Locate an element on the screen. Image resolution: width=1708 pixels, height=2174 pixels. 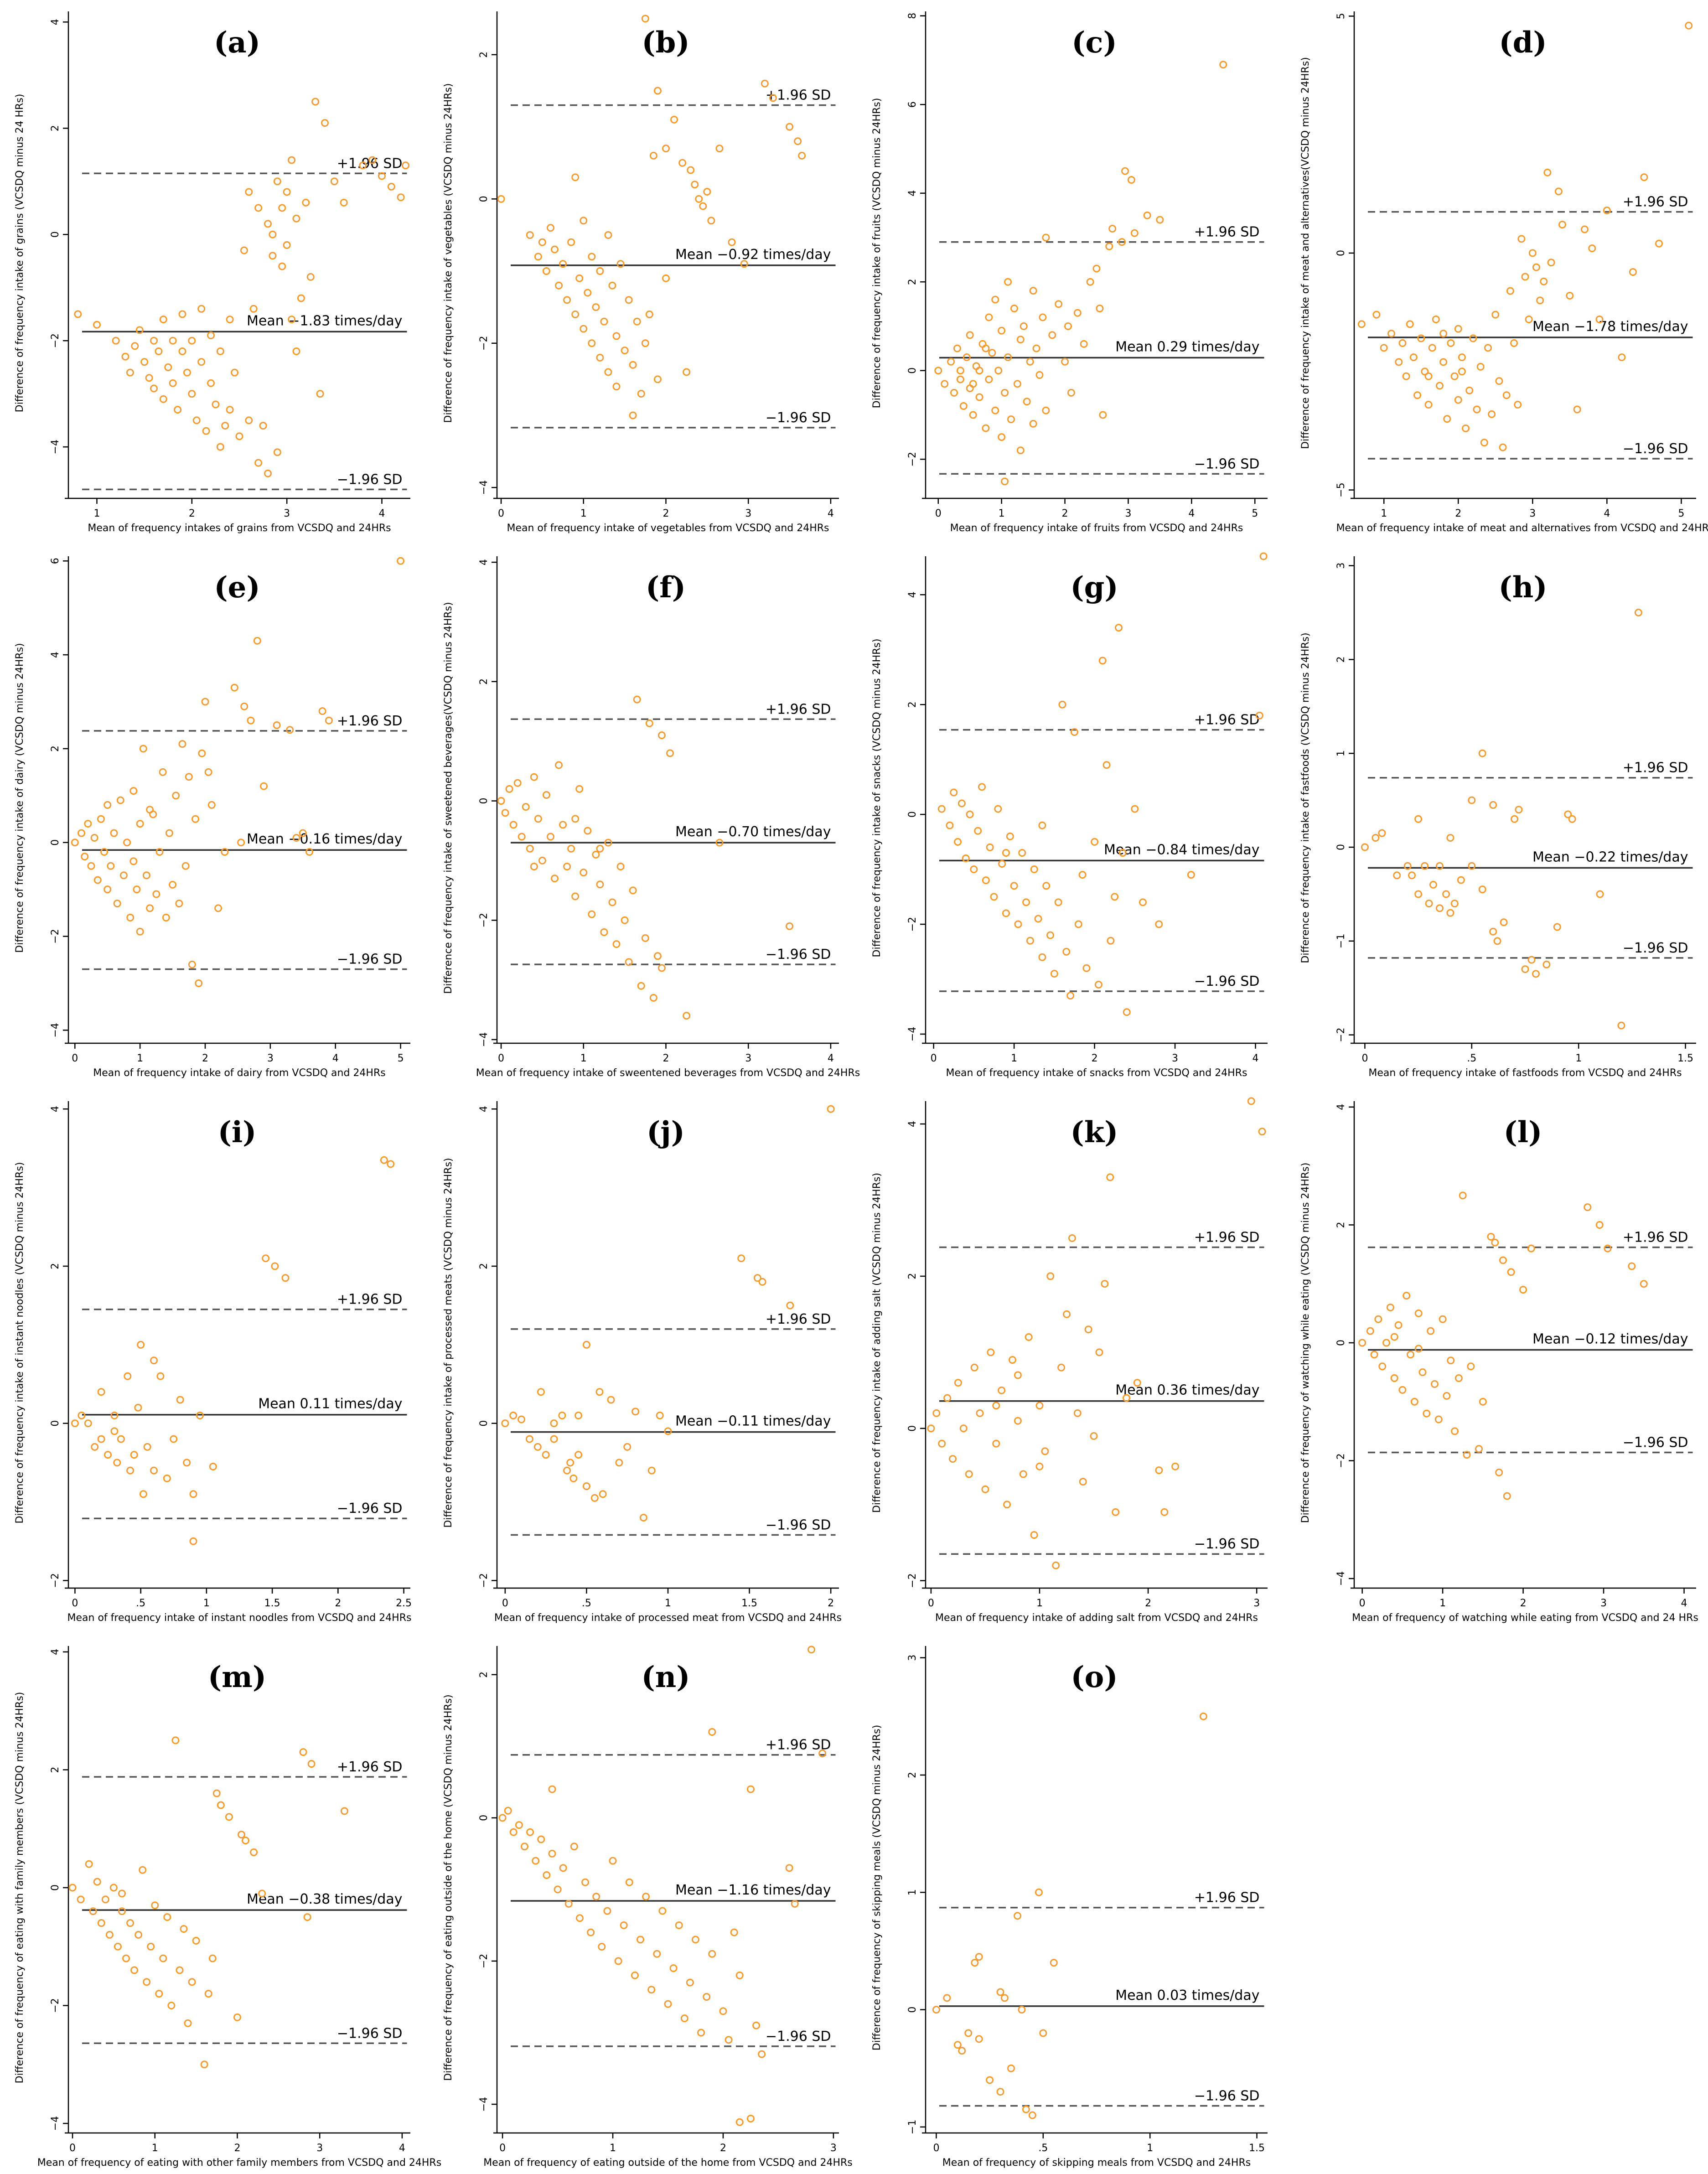
x-tick-label: 3 is located at coordinates (1603, 1603).